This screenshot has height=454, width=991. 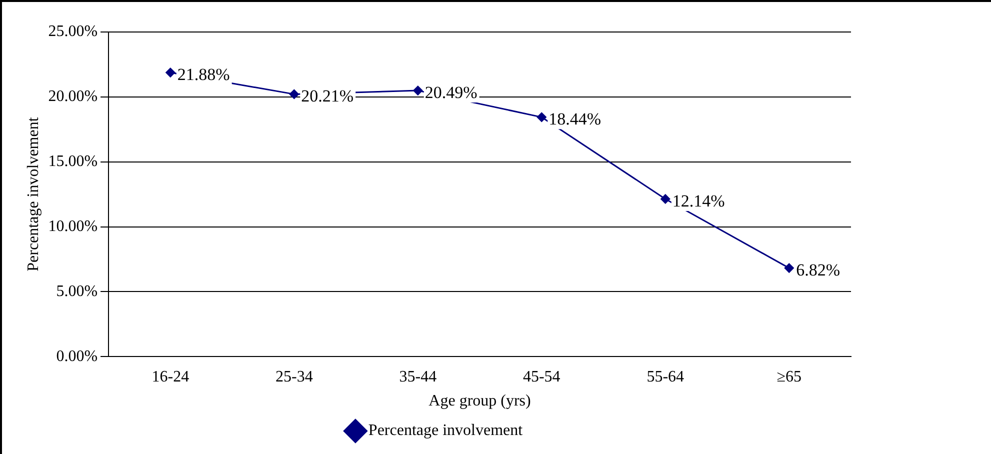 I want to click on x-tick-label: 55-64, so click(x=665, y=377).